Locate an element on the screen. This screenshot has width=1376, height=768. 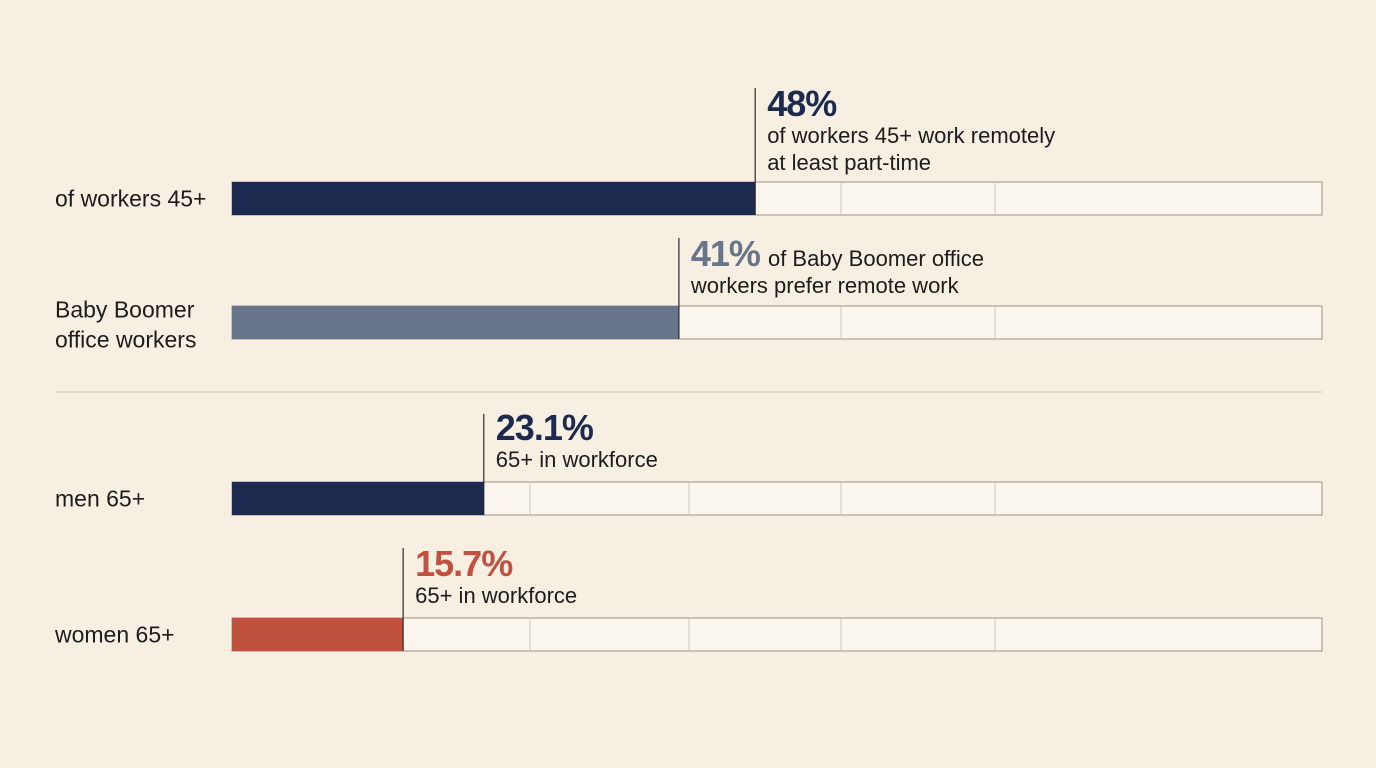
row-label-line: men 65+ is located at coordinates (100, 499).